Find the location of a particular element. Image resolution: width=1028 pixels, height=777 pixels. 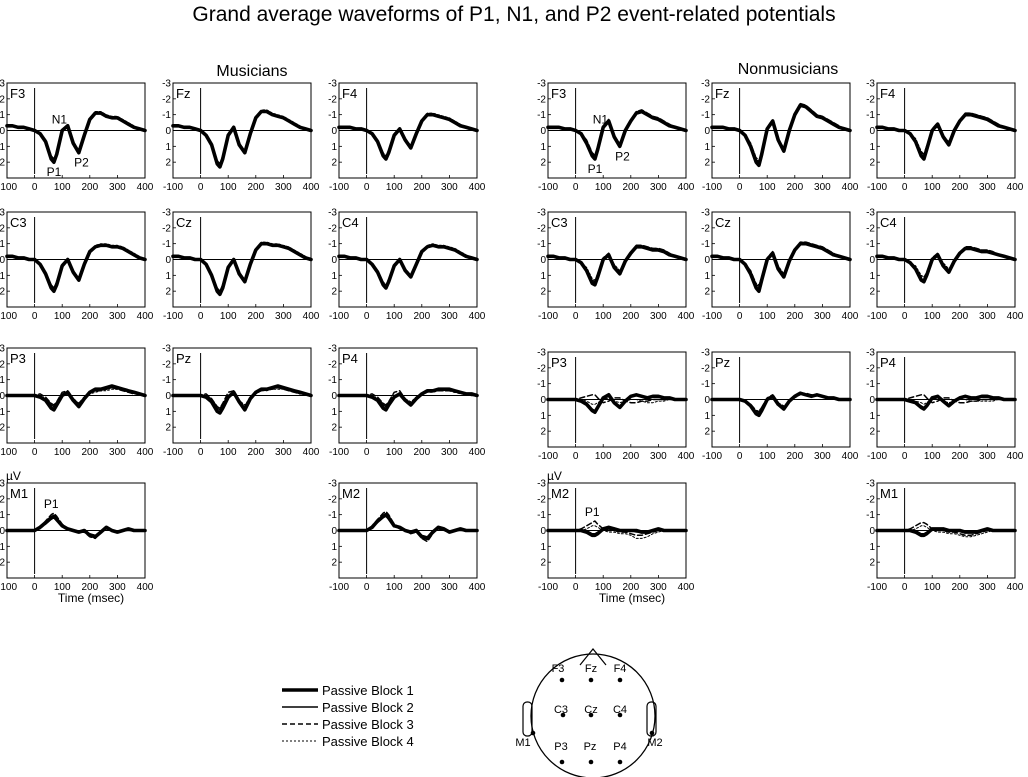

head-label-cz: Cz is located at coordinates (590, 710).